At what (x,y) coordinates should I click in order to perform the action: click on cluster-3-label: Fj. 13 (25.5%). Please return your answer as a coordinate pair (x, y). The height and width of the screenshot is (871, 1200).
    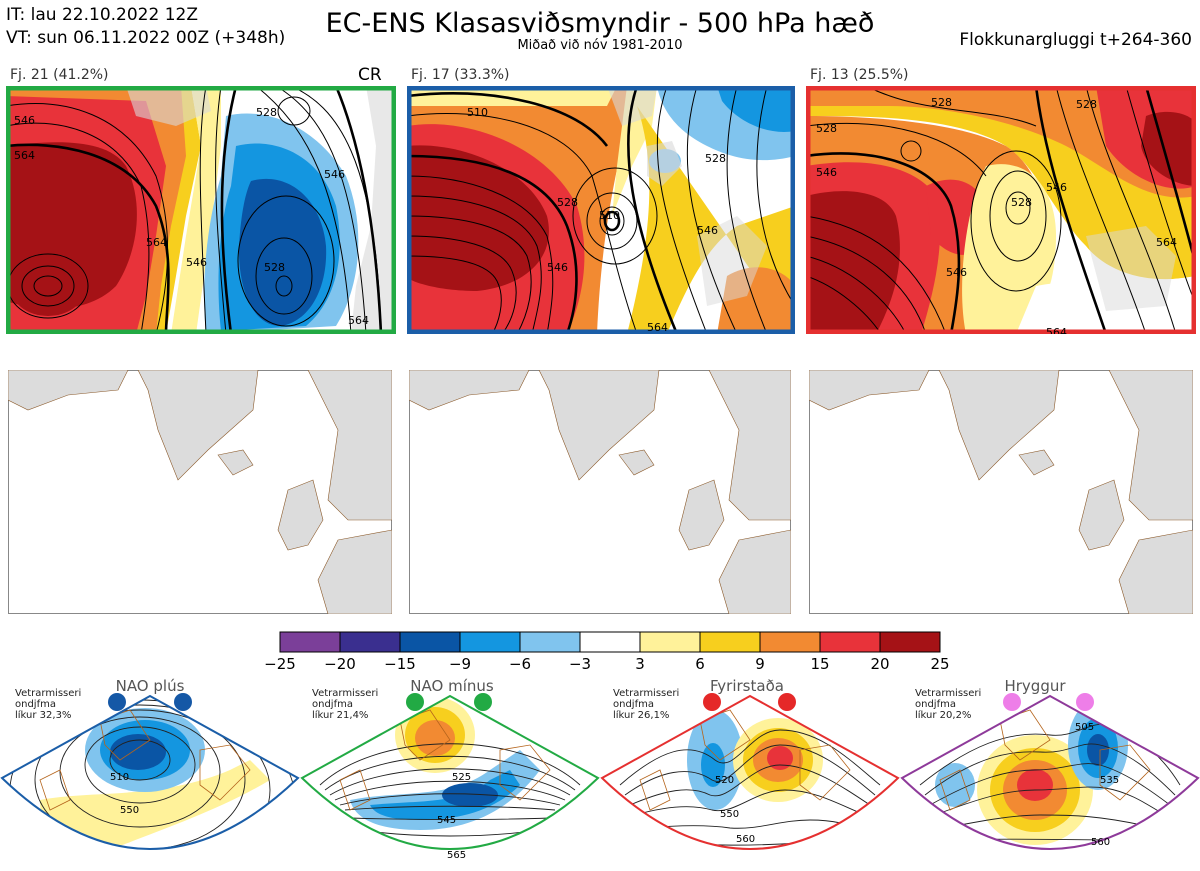
    Looking at the image, I should click on (859, 75).